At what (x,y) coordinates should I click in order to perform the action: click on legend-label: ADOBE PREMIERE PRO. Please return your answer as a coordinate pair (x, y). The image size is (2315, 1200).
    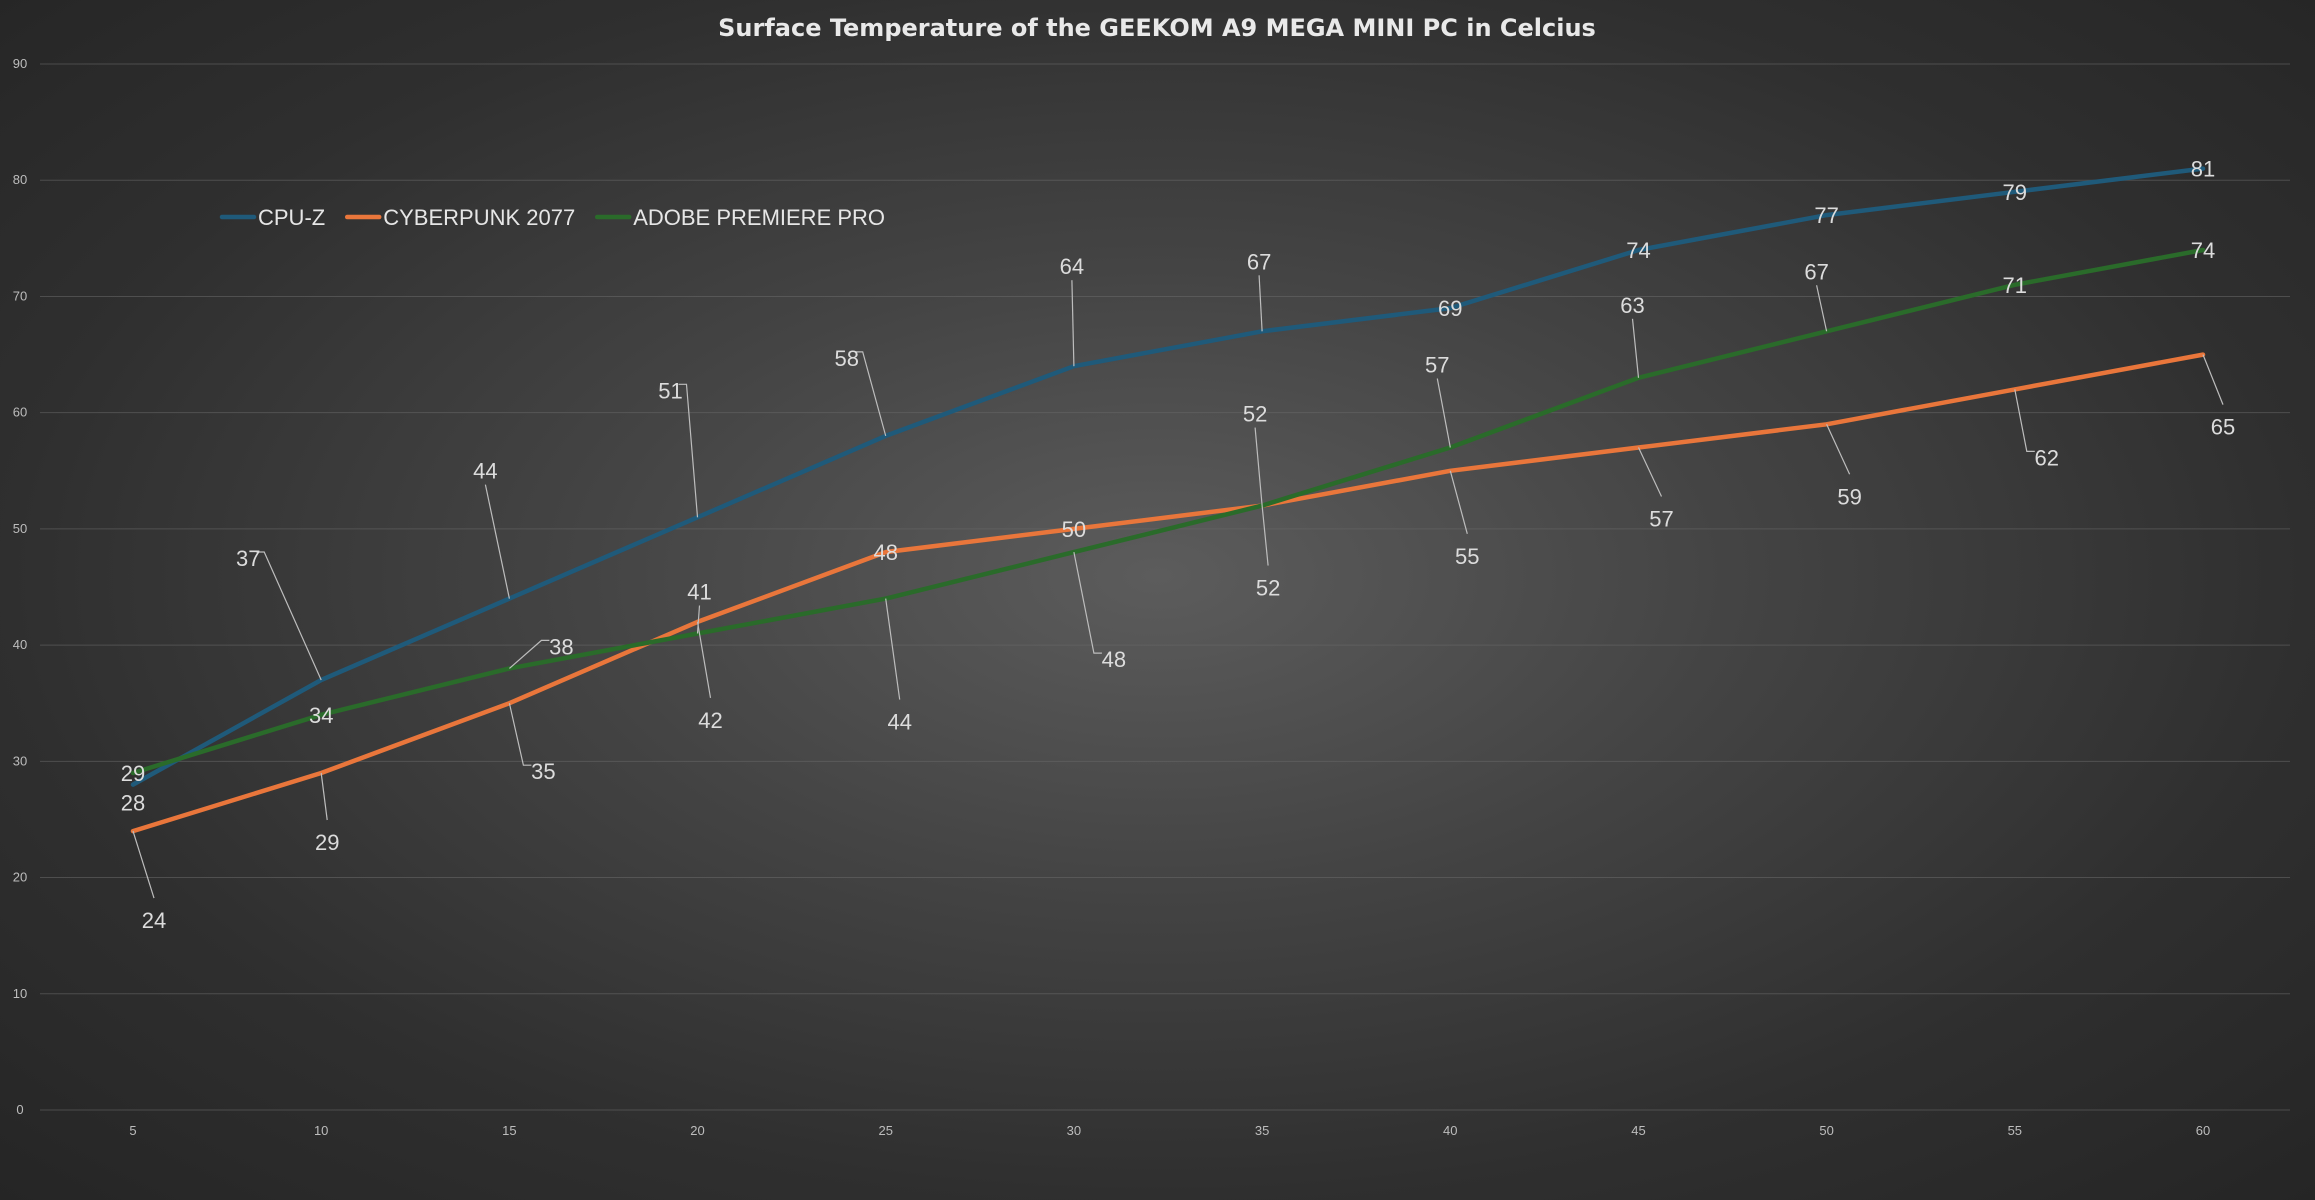
    Looking at the image, I should click on (759, 217).